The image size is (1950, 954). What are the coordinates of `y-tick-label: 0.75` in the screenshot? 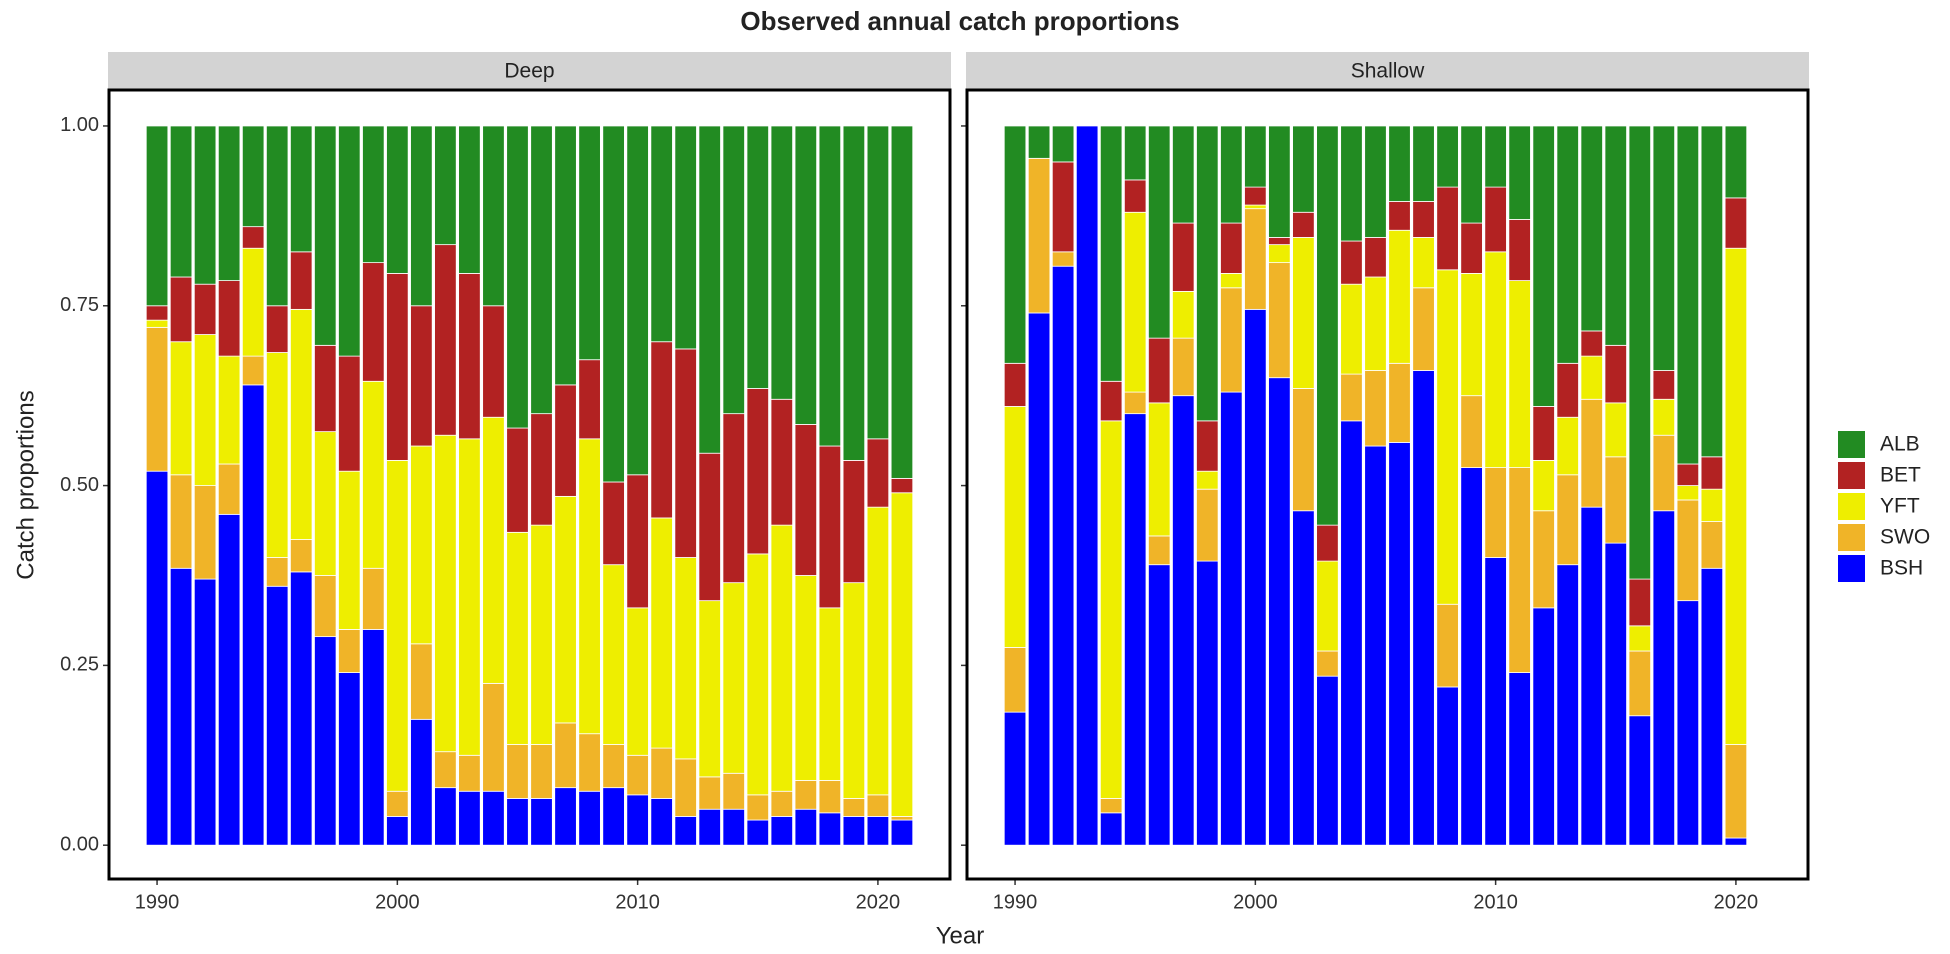 It's located at (79, 305).